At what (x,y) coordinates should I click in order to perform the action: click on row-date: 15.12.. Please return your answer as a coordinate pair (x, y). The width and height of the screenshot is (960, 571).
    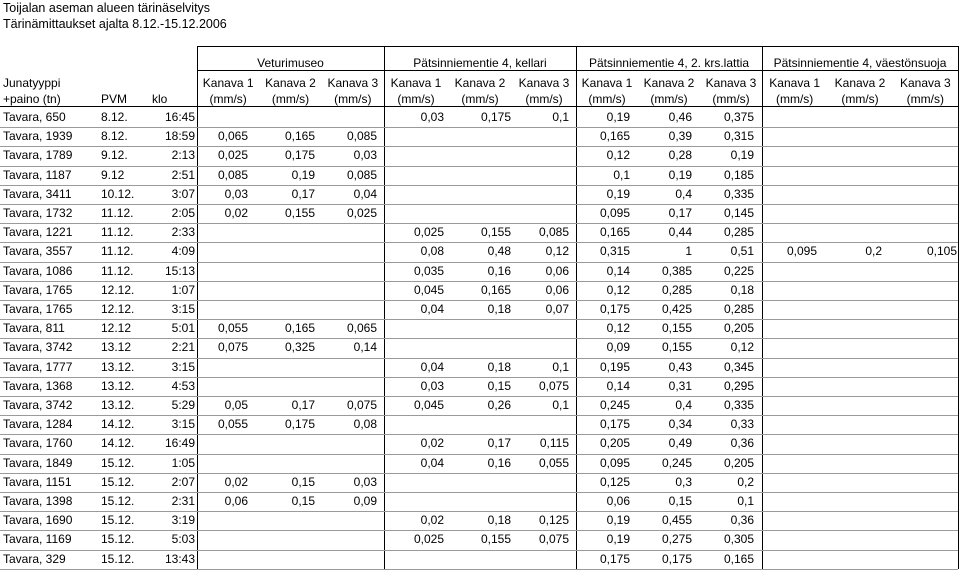
    Looking at the image, I should click on (118, 501).